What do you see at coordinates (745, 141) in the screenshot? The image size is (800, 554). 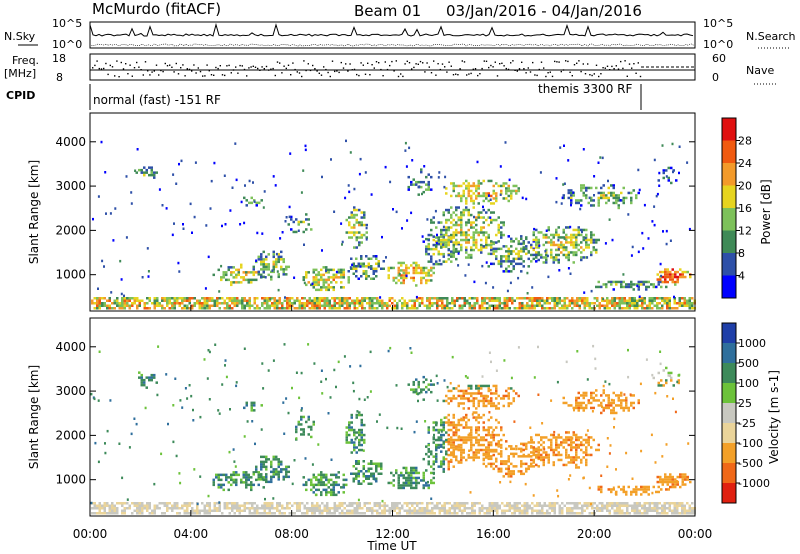 I see `colorbar-tick-label: 28` at bounding box center [745, 141].